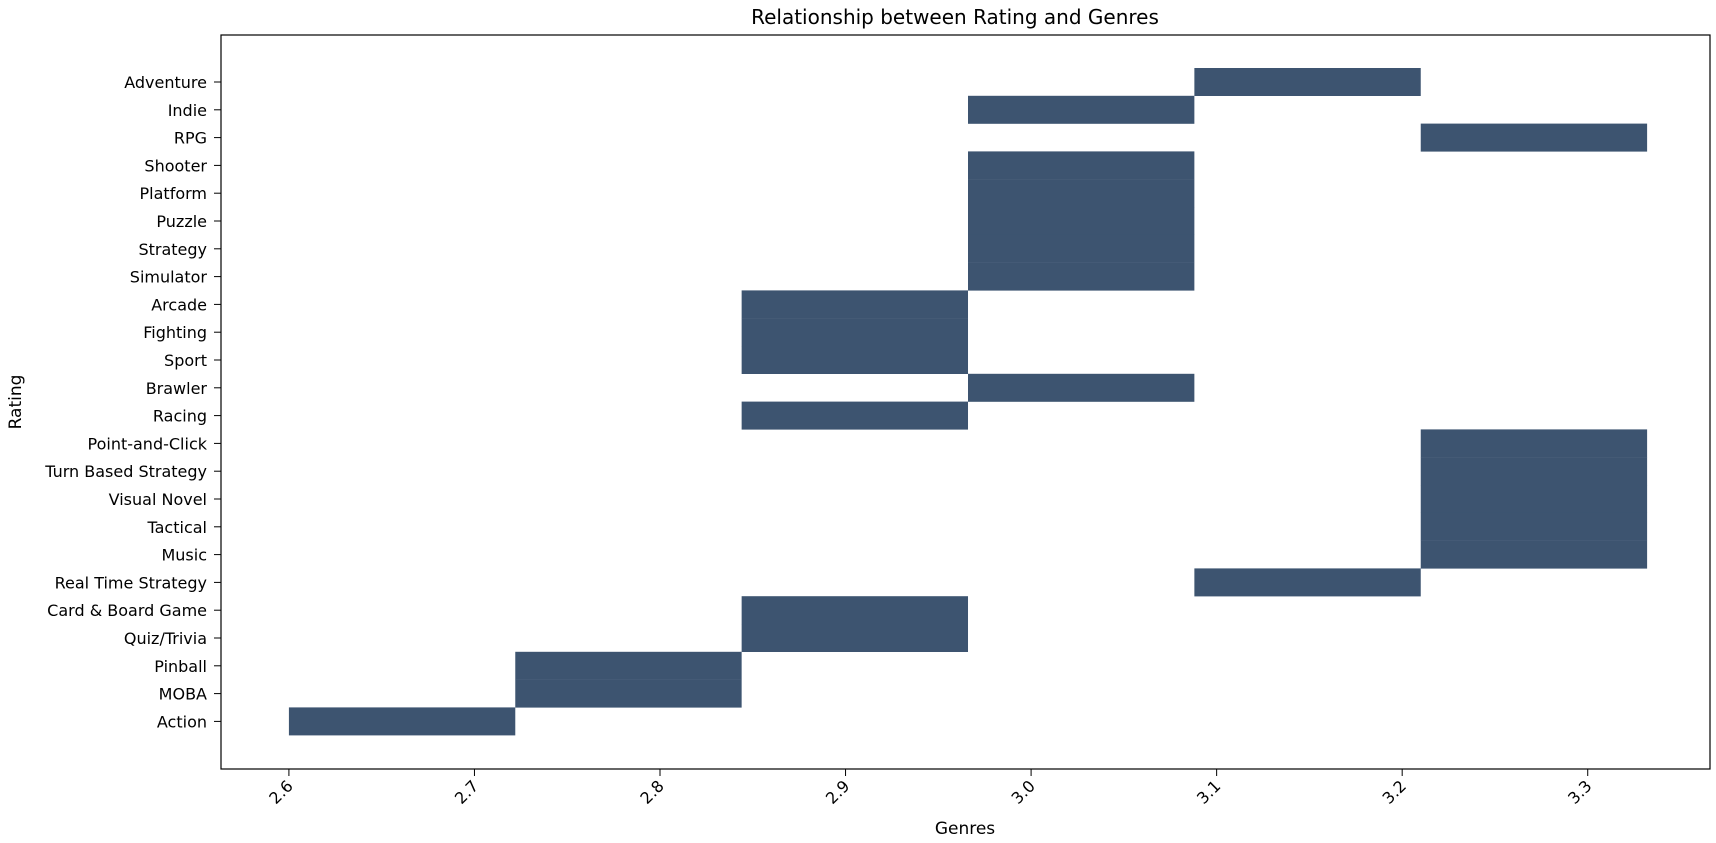 This screenshot has width=1716, height=843. I want to click on bar-simulator, so click(1081, 276).